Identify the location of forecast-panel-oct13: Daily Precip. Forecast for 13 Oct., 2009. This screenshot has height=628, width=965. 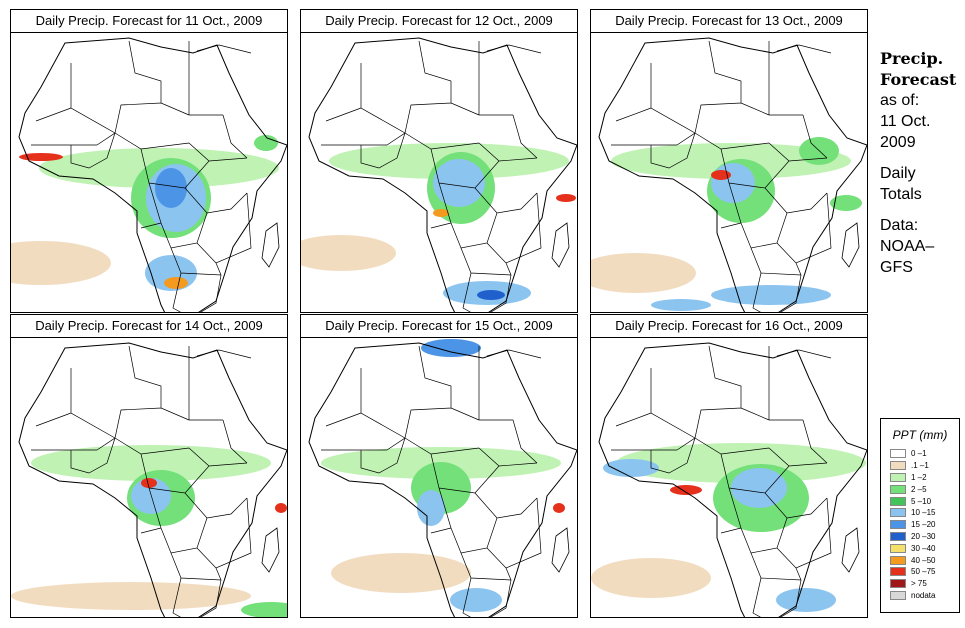
(729, 161).